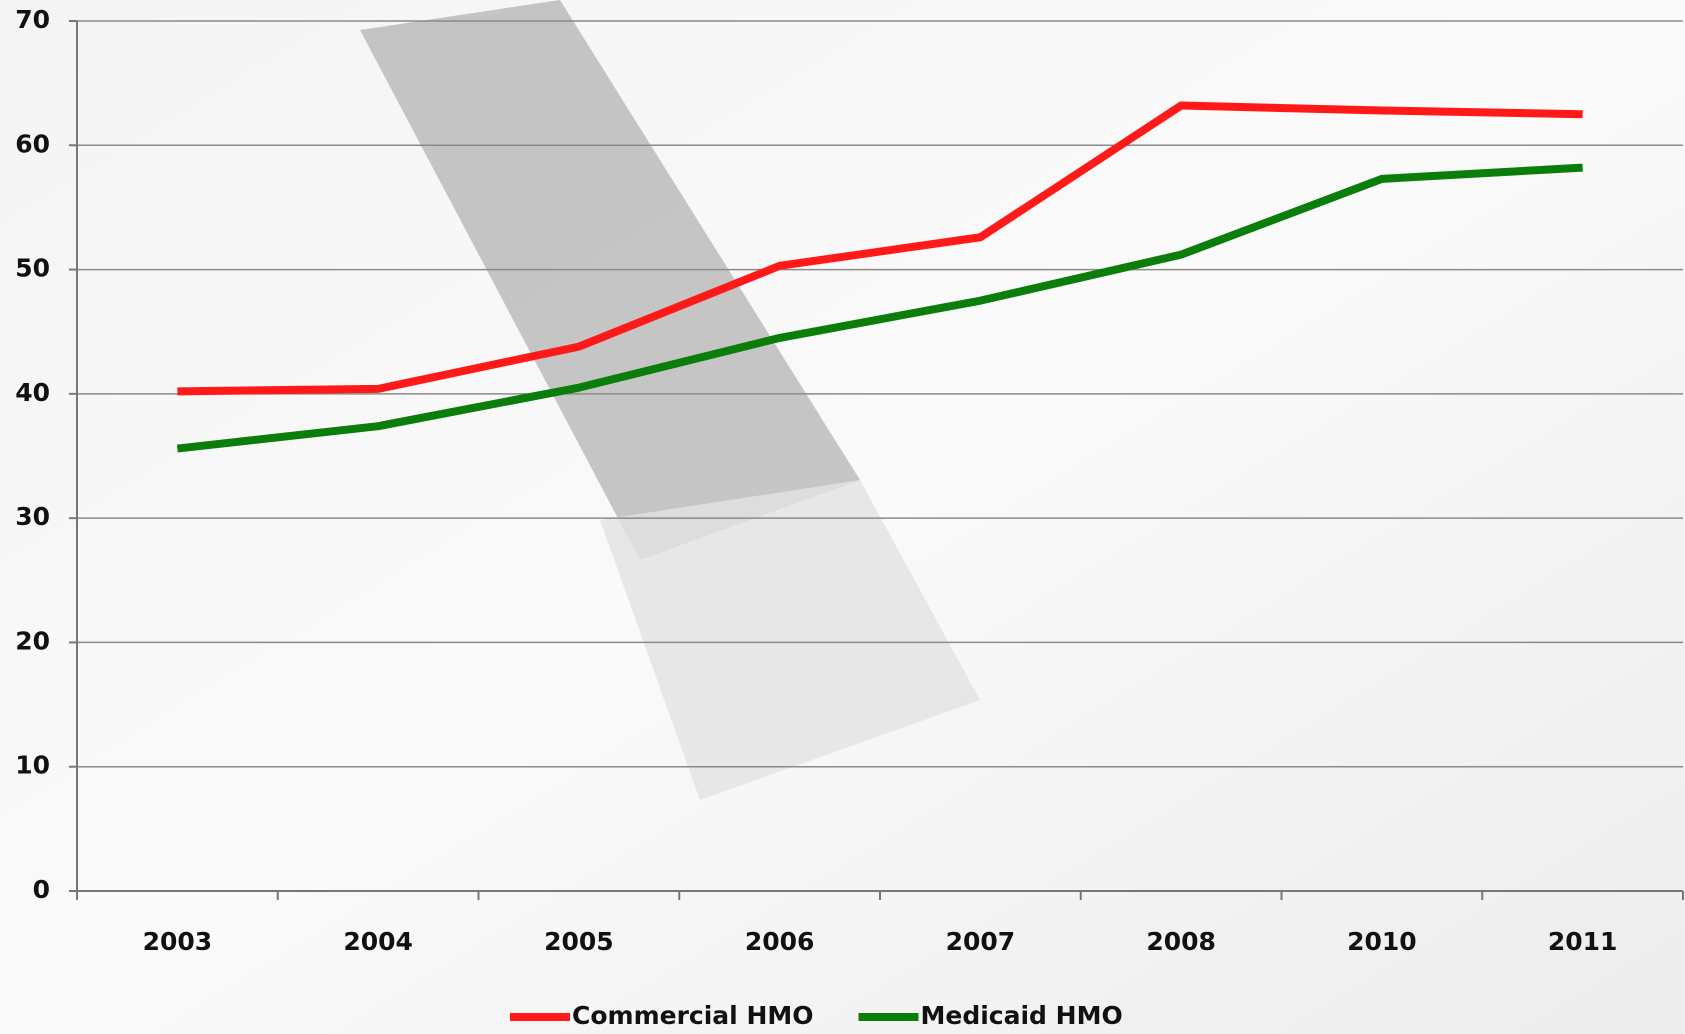  I want to click on background-photo, so click(790, 640).